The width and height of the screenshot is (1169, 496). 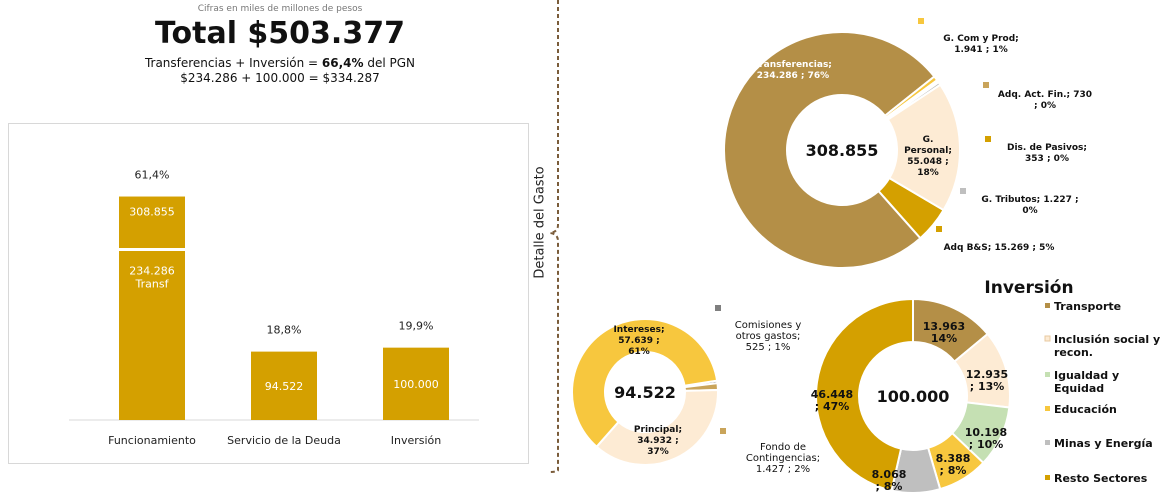 I want to click on donut-1-label-4-line-2: 55.048 ;, so click(x=927, y=162).